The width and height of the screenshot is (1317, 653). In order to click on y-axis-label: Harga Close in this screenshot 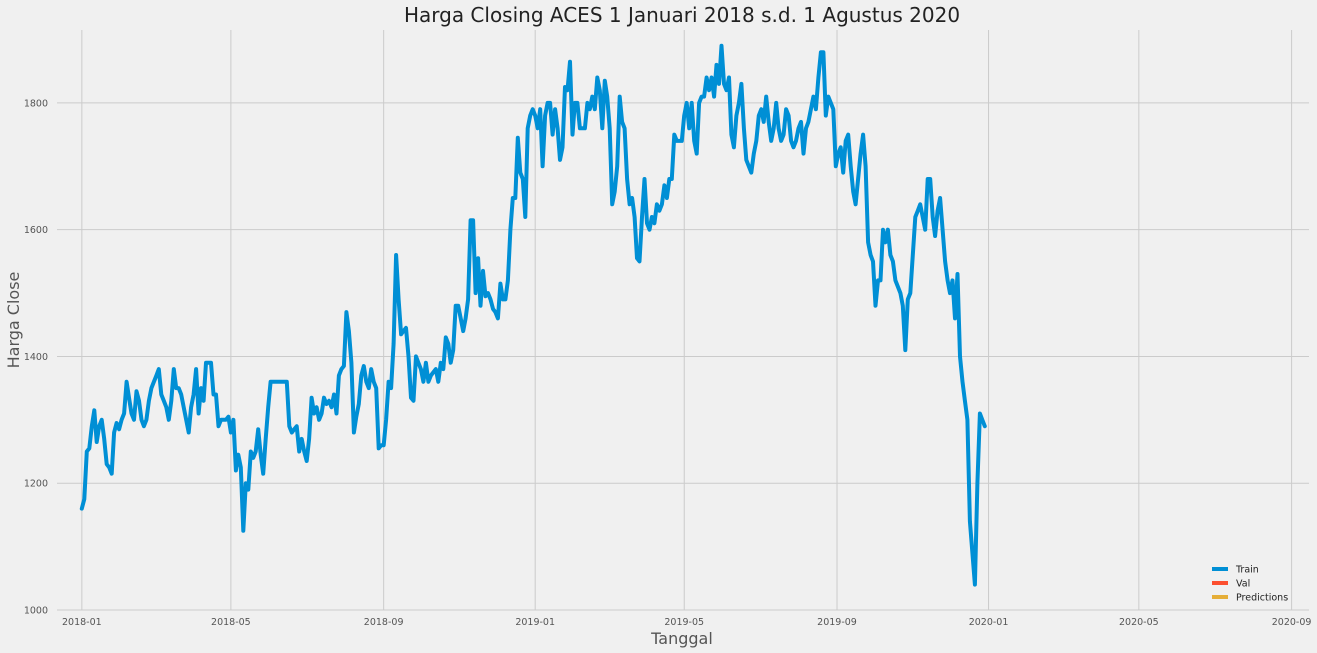, I will do `click(13, 320)`.